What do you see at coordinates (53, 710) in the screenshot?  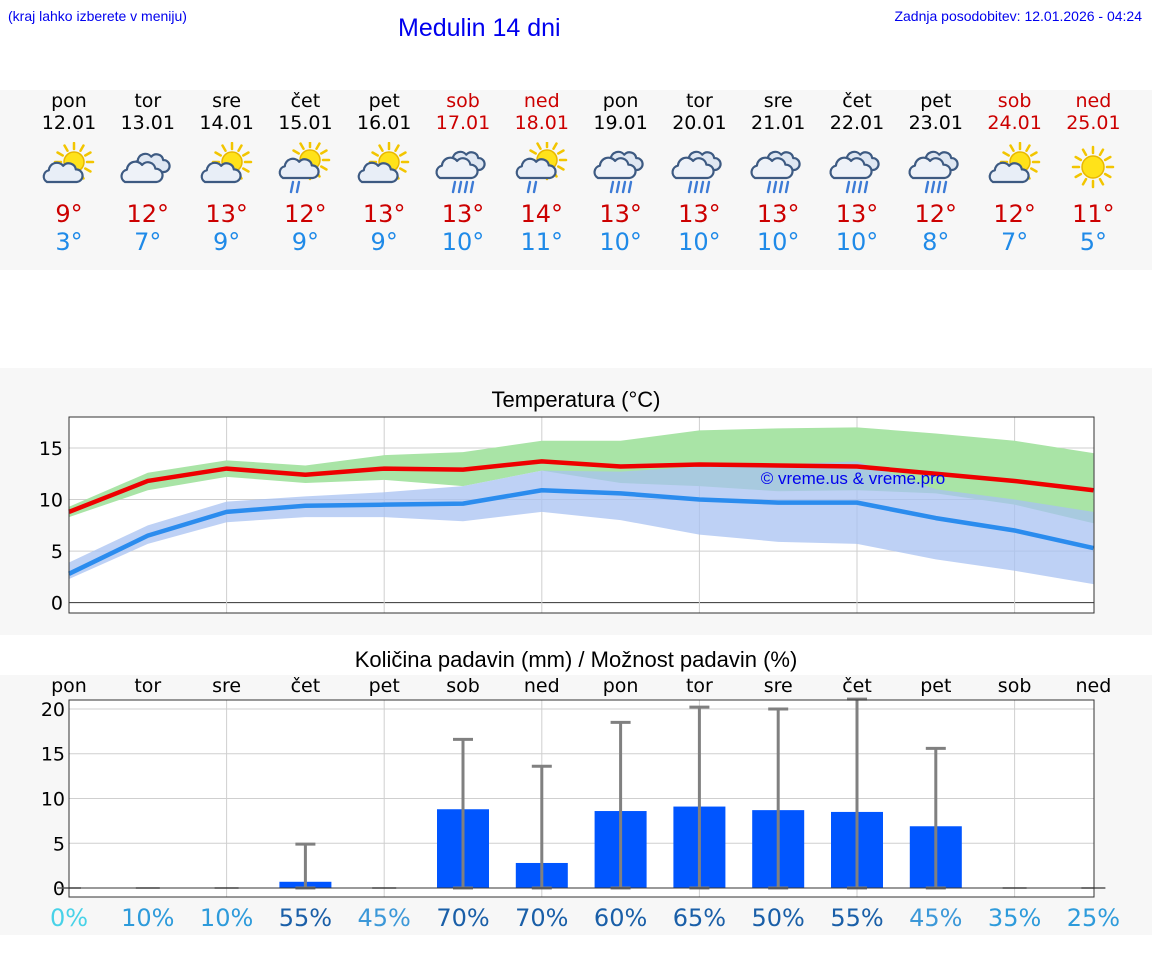 I see `y-tick-label: 20` at bounding box center [53, 710].